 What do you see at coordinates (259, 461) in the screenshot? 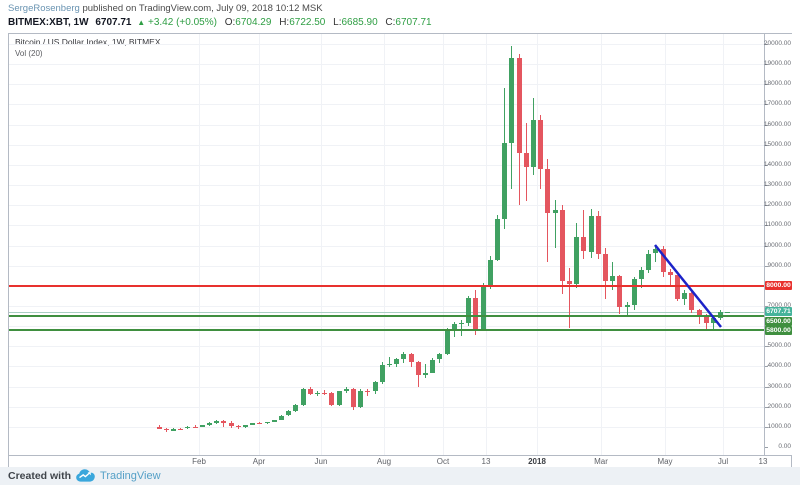
I see `time-axis-label: Apr` at bounding box center [259, 461].